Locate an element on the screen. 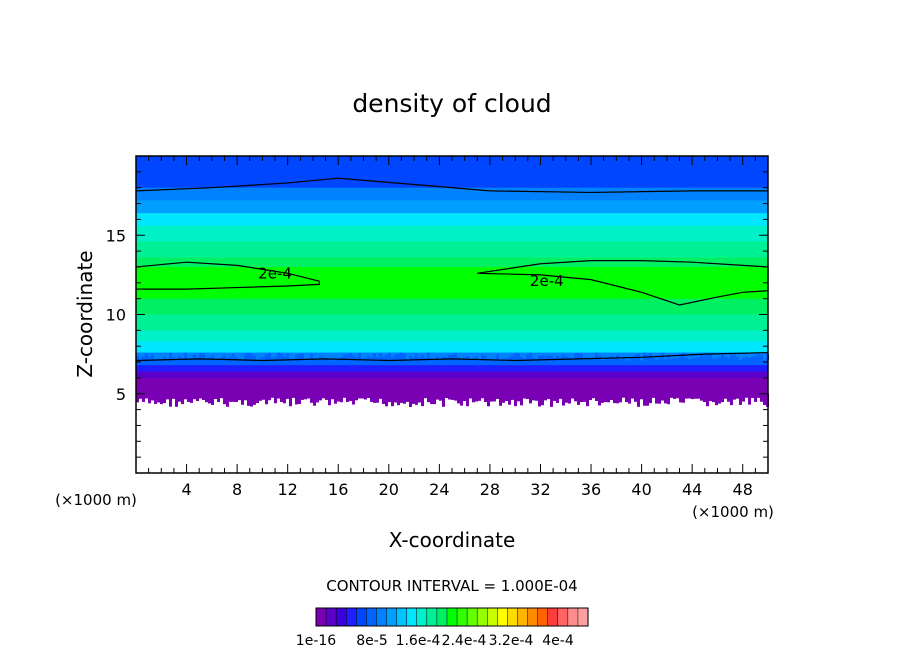 The width and height of the screenshot is (904, 654). colorbar-label: 1.6e-4 is located at coordinates (418, 641).